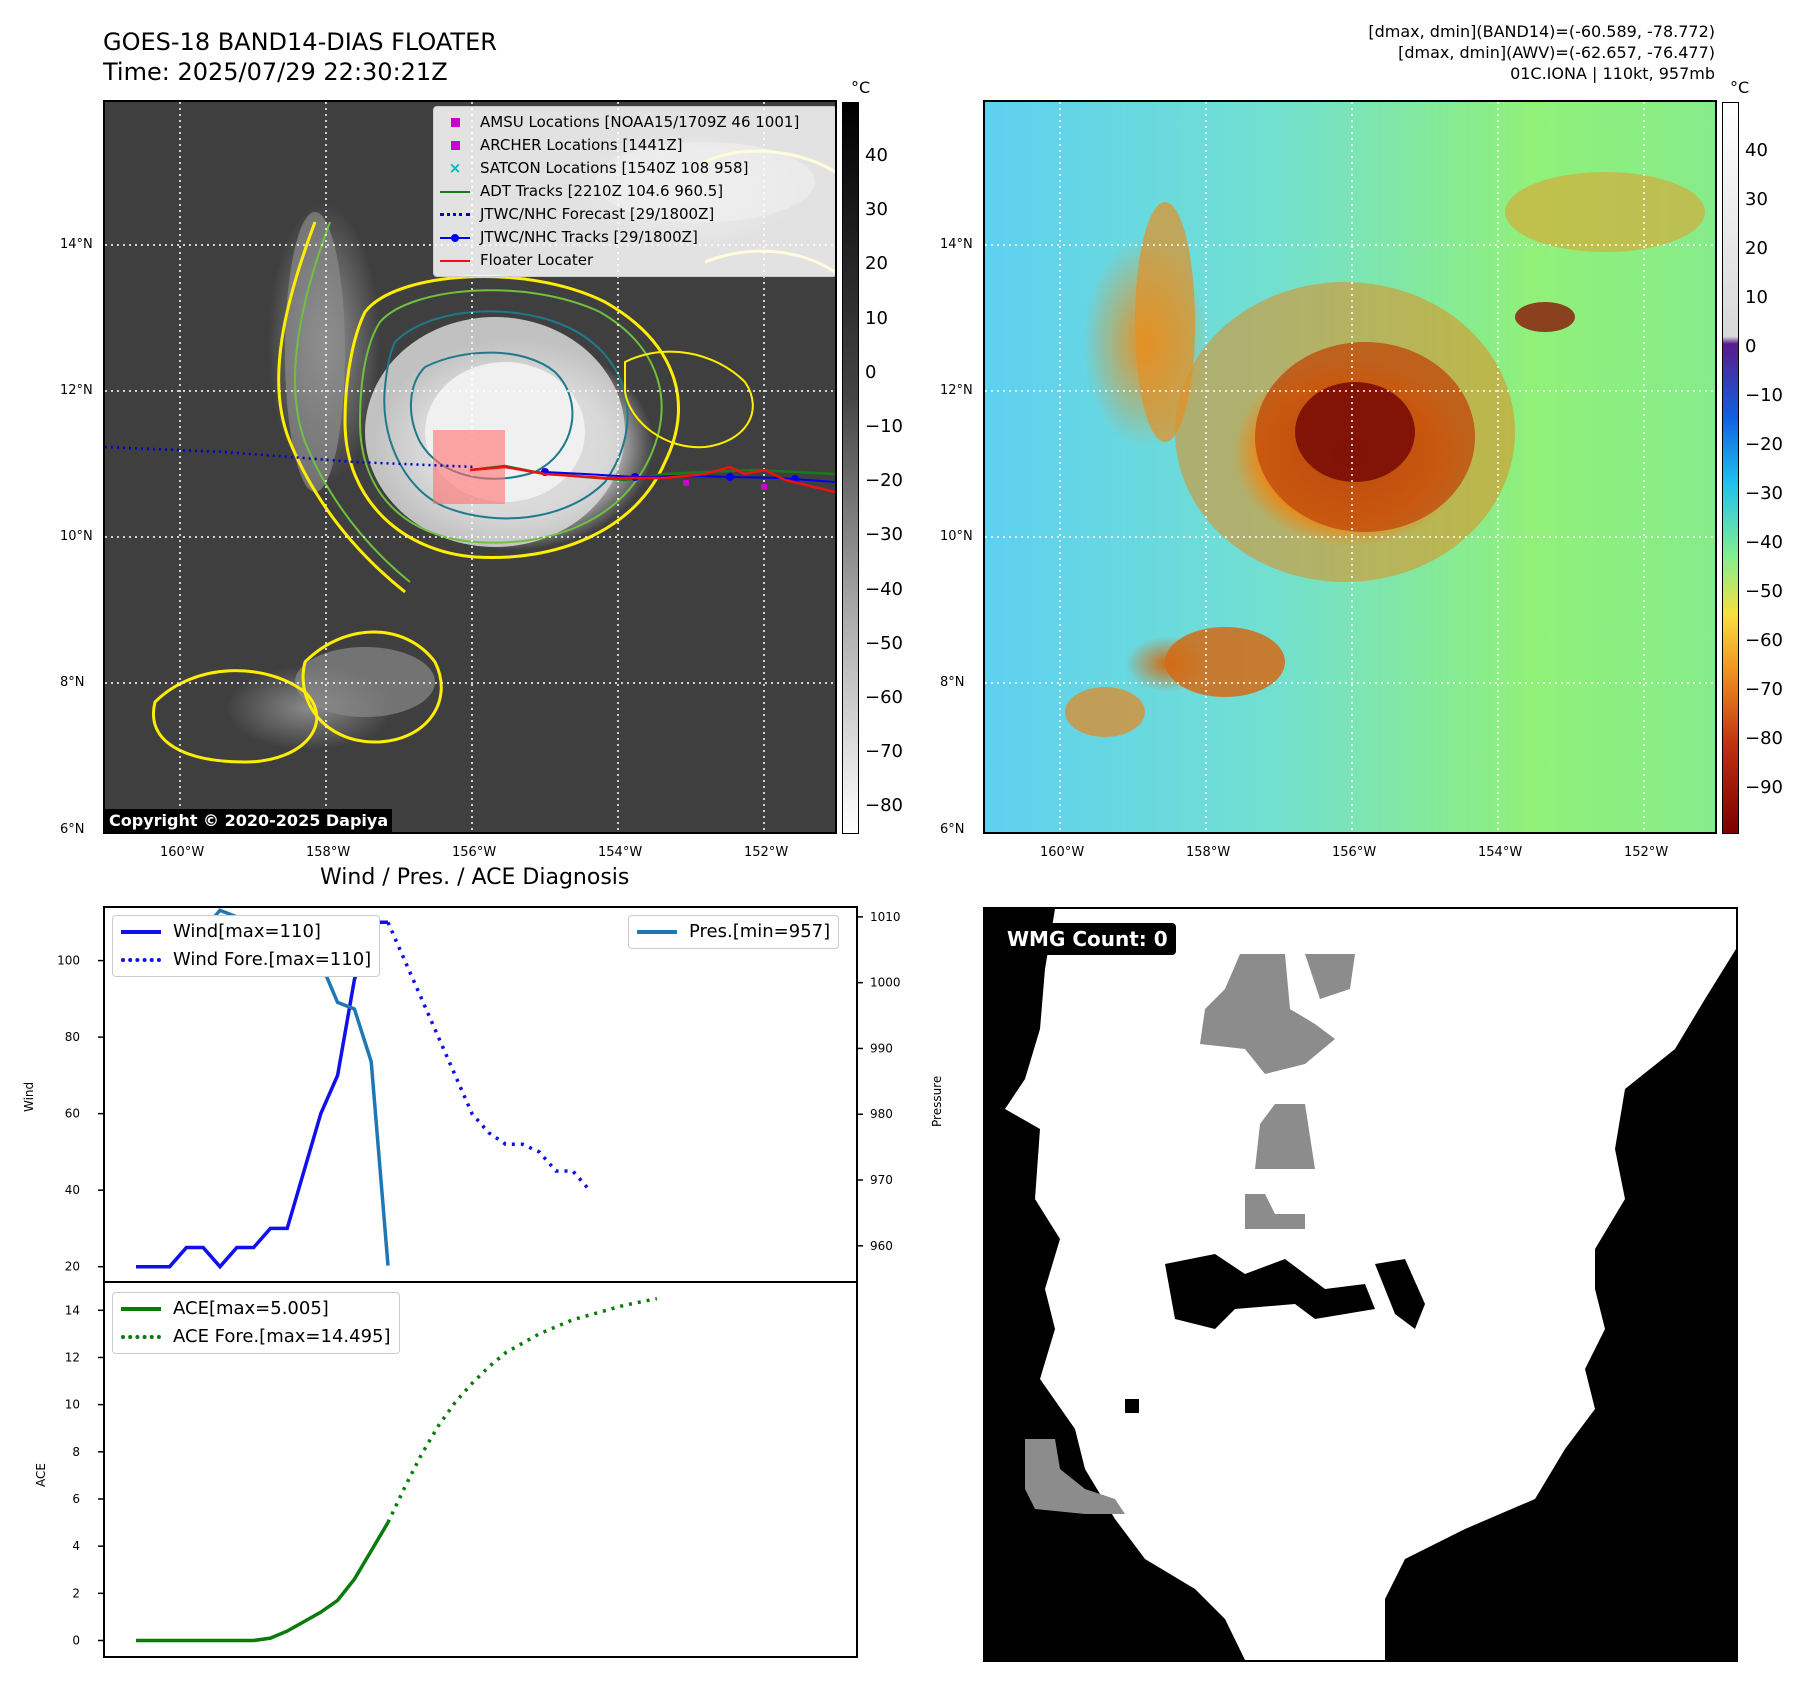 Image resolution: width=1797 pixels, height=1690 pixels. What do you see at coordinates (246, 946) in the screenshot?
I see `wind-legend: Wind[max=110] Wind Fore.[max=110]` at bounding box center [246, 946].